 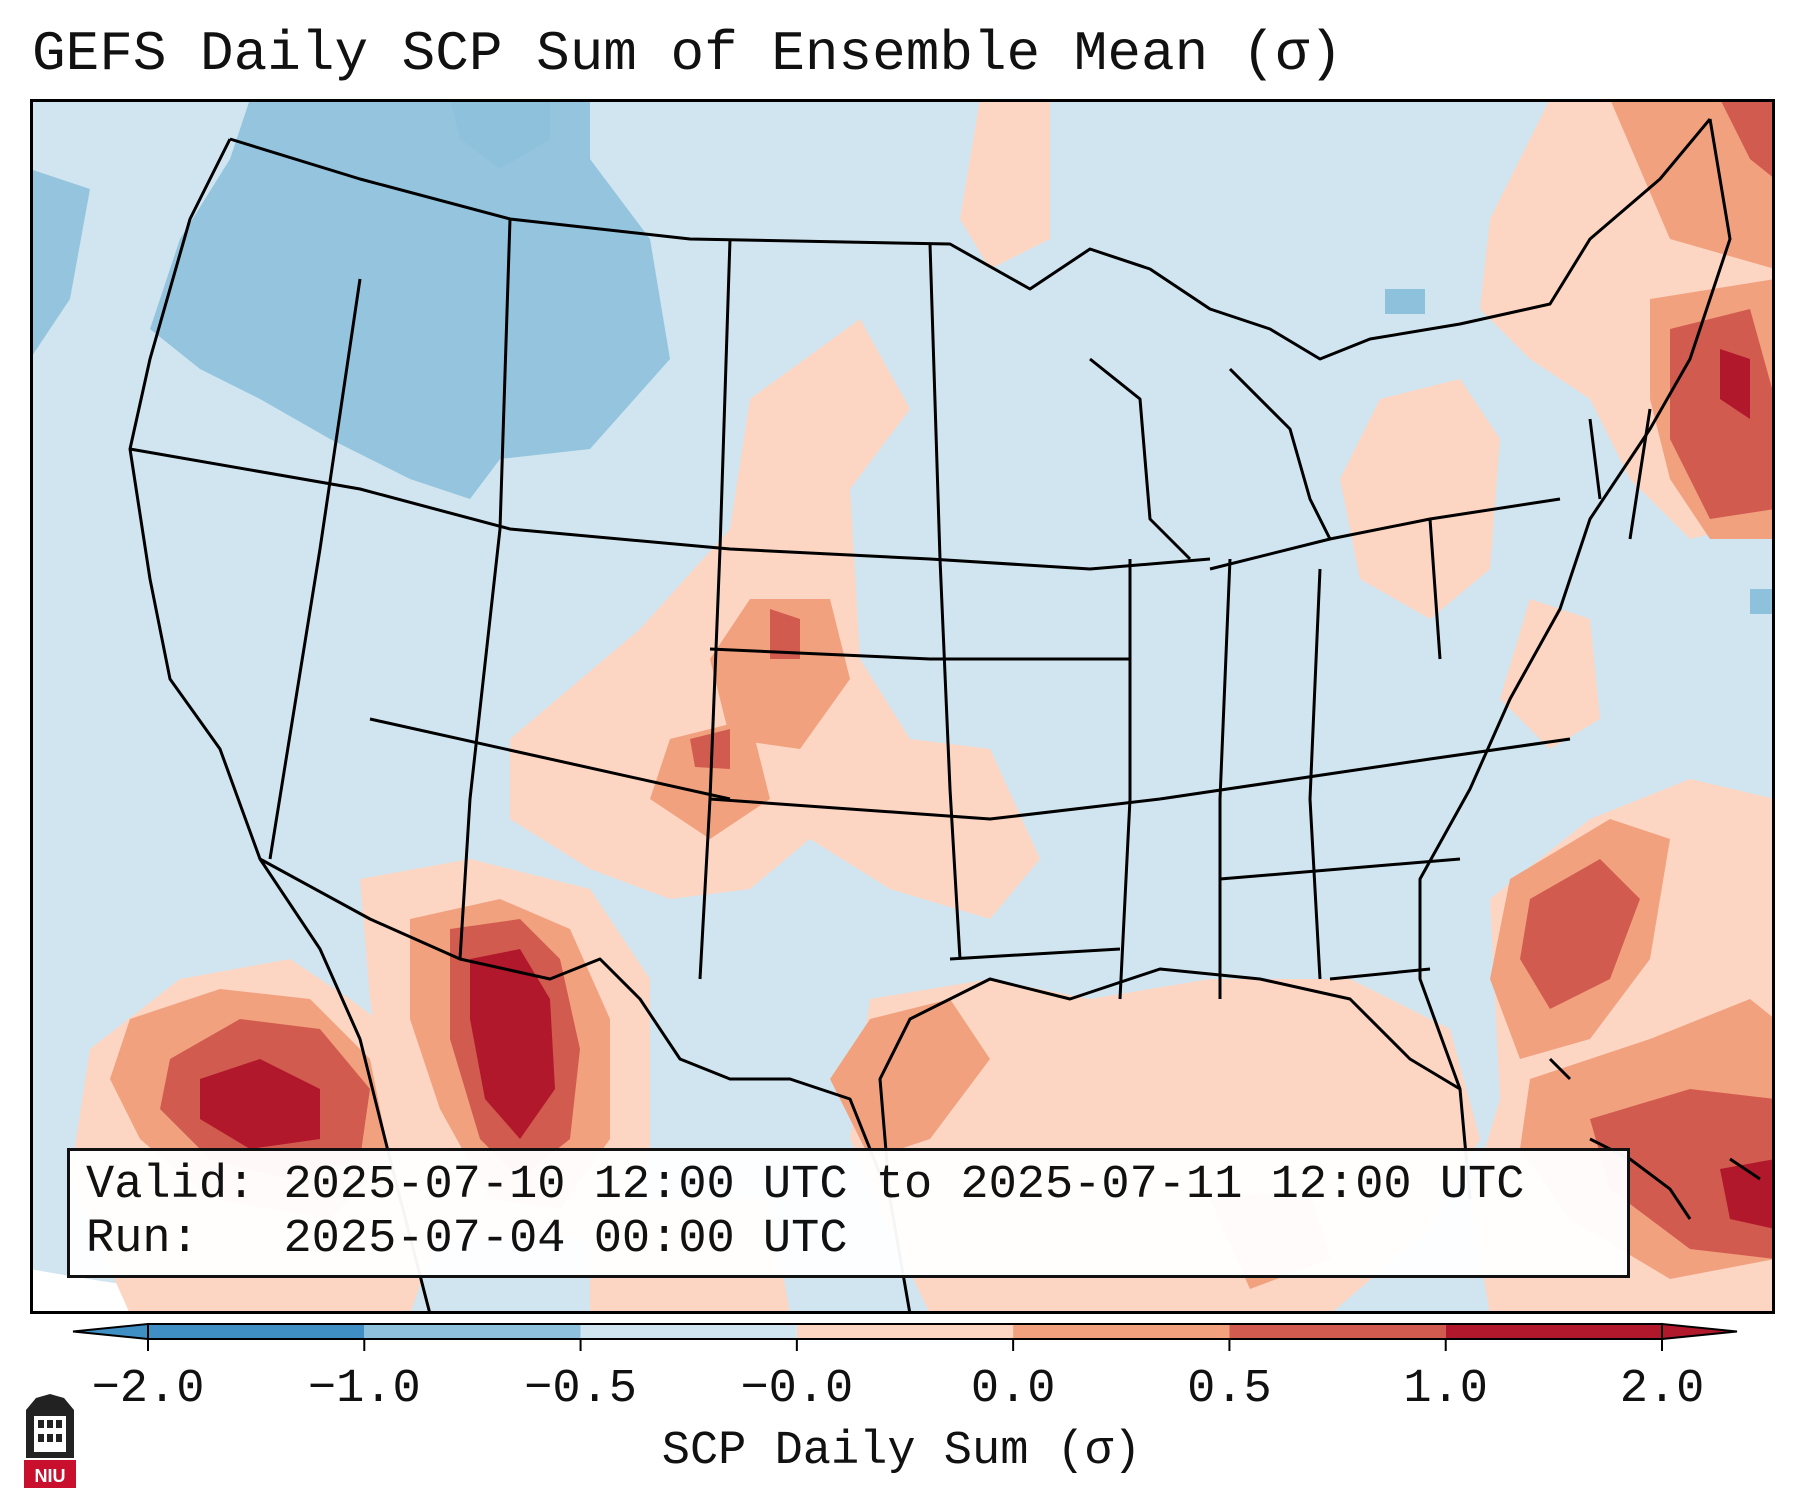 What do you see at coordinates (50, 1476) in the screenshot?
I see `logo-text: NIU` at bounding box center [50, 1476].